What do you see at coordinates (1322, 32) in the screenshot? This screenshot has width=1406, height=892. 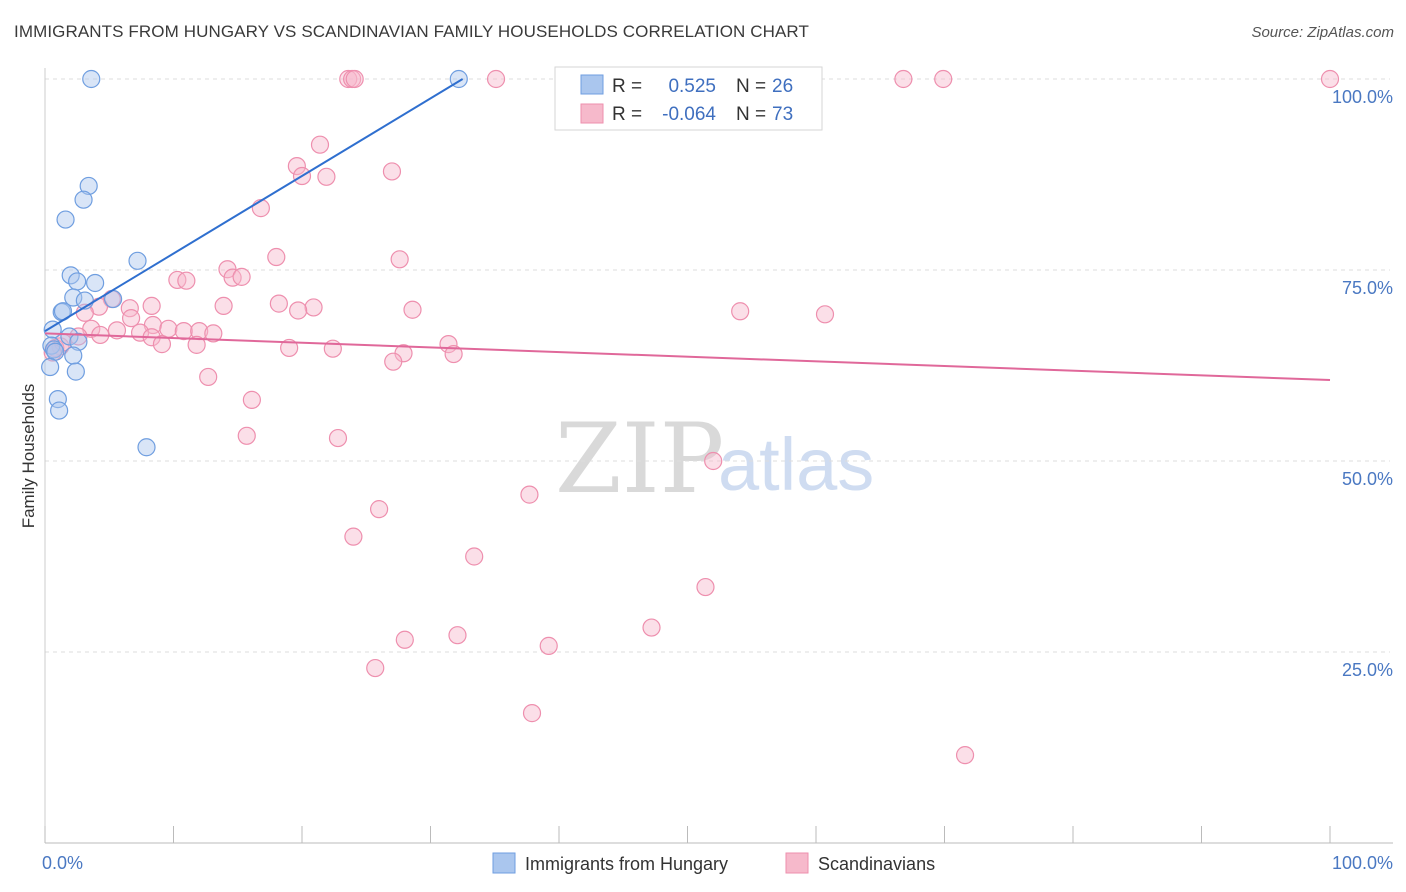 I see `source-label: Source: ZipAtlas.com` at bounding box center [1322, 32].